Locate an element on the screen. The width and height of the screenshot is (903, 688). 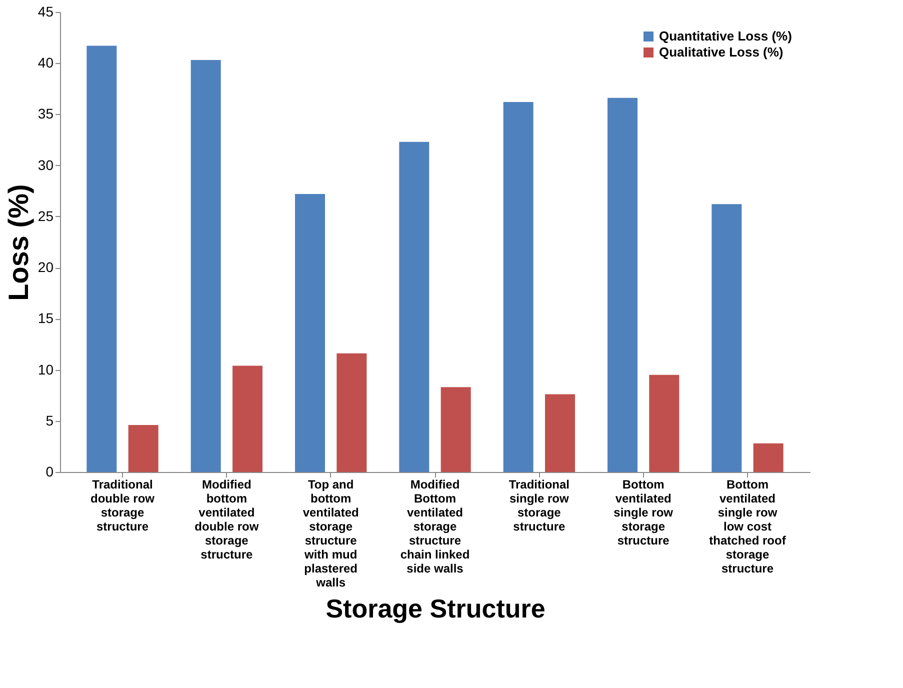
x-tick-label: Bottom ventilated single row low cost thatched roof storage structure is located at coordinates (748, 527).